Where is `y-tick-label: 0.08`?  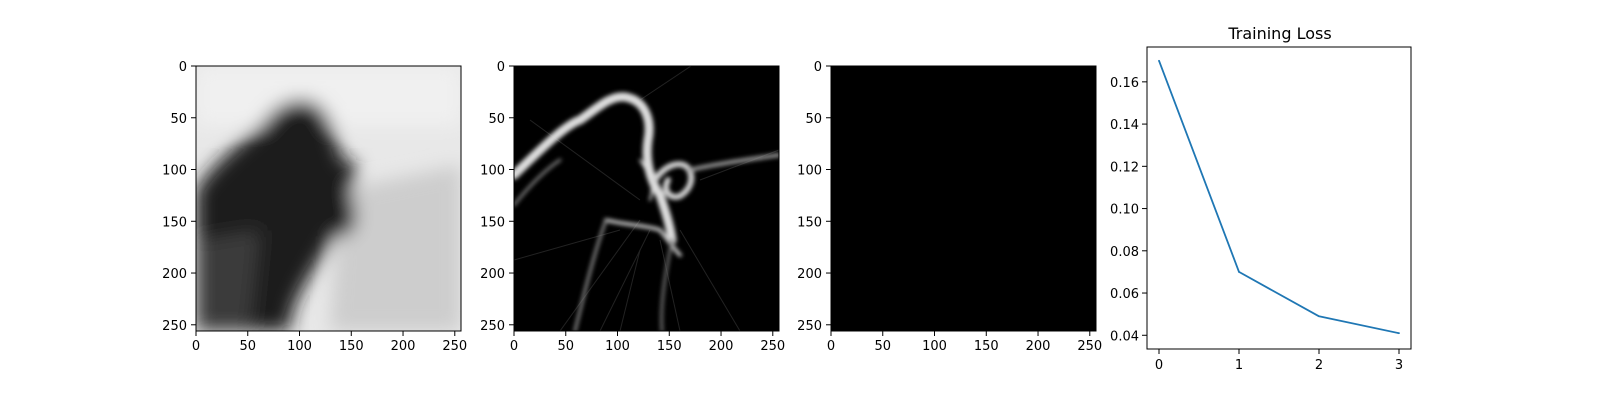 y-tick-label: 0.08 is located at coordinates (1124, 252).